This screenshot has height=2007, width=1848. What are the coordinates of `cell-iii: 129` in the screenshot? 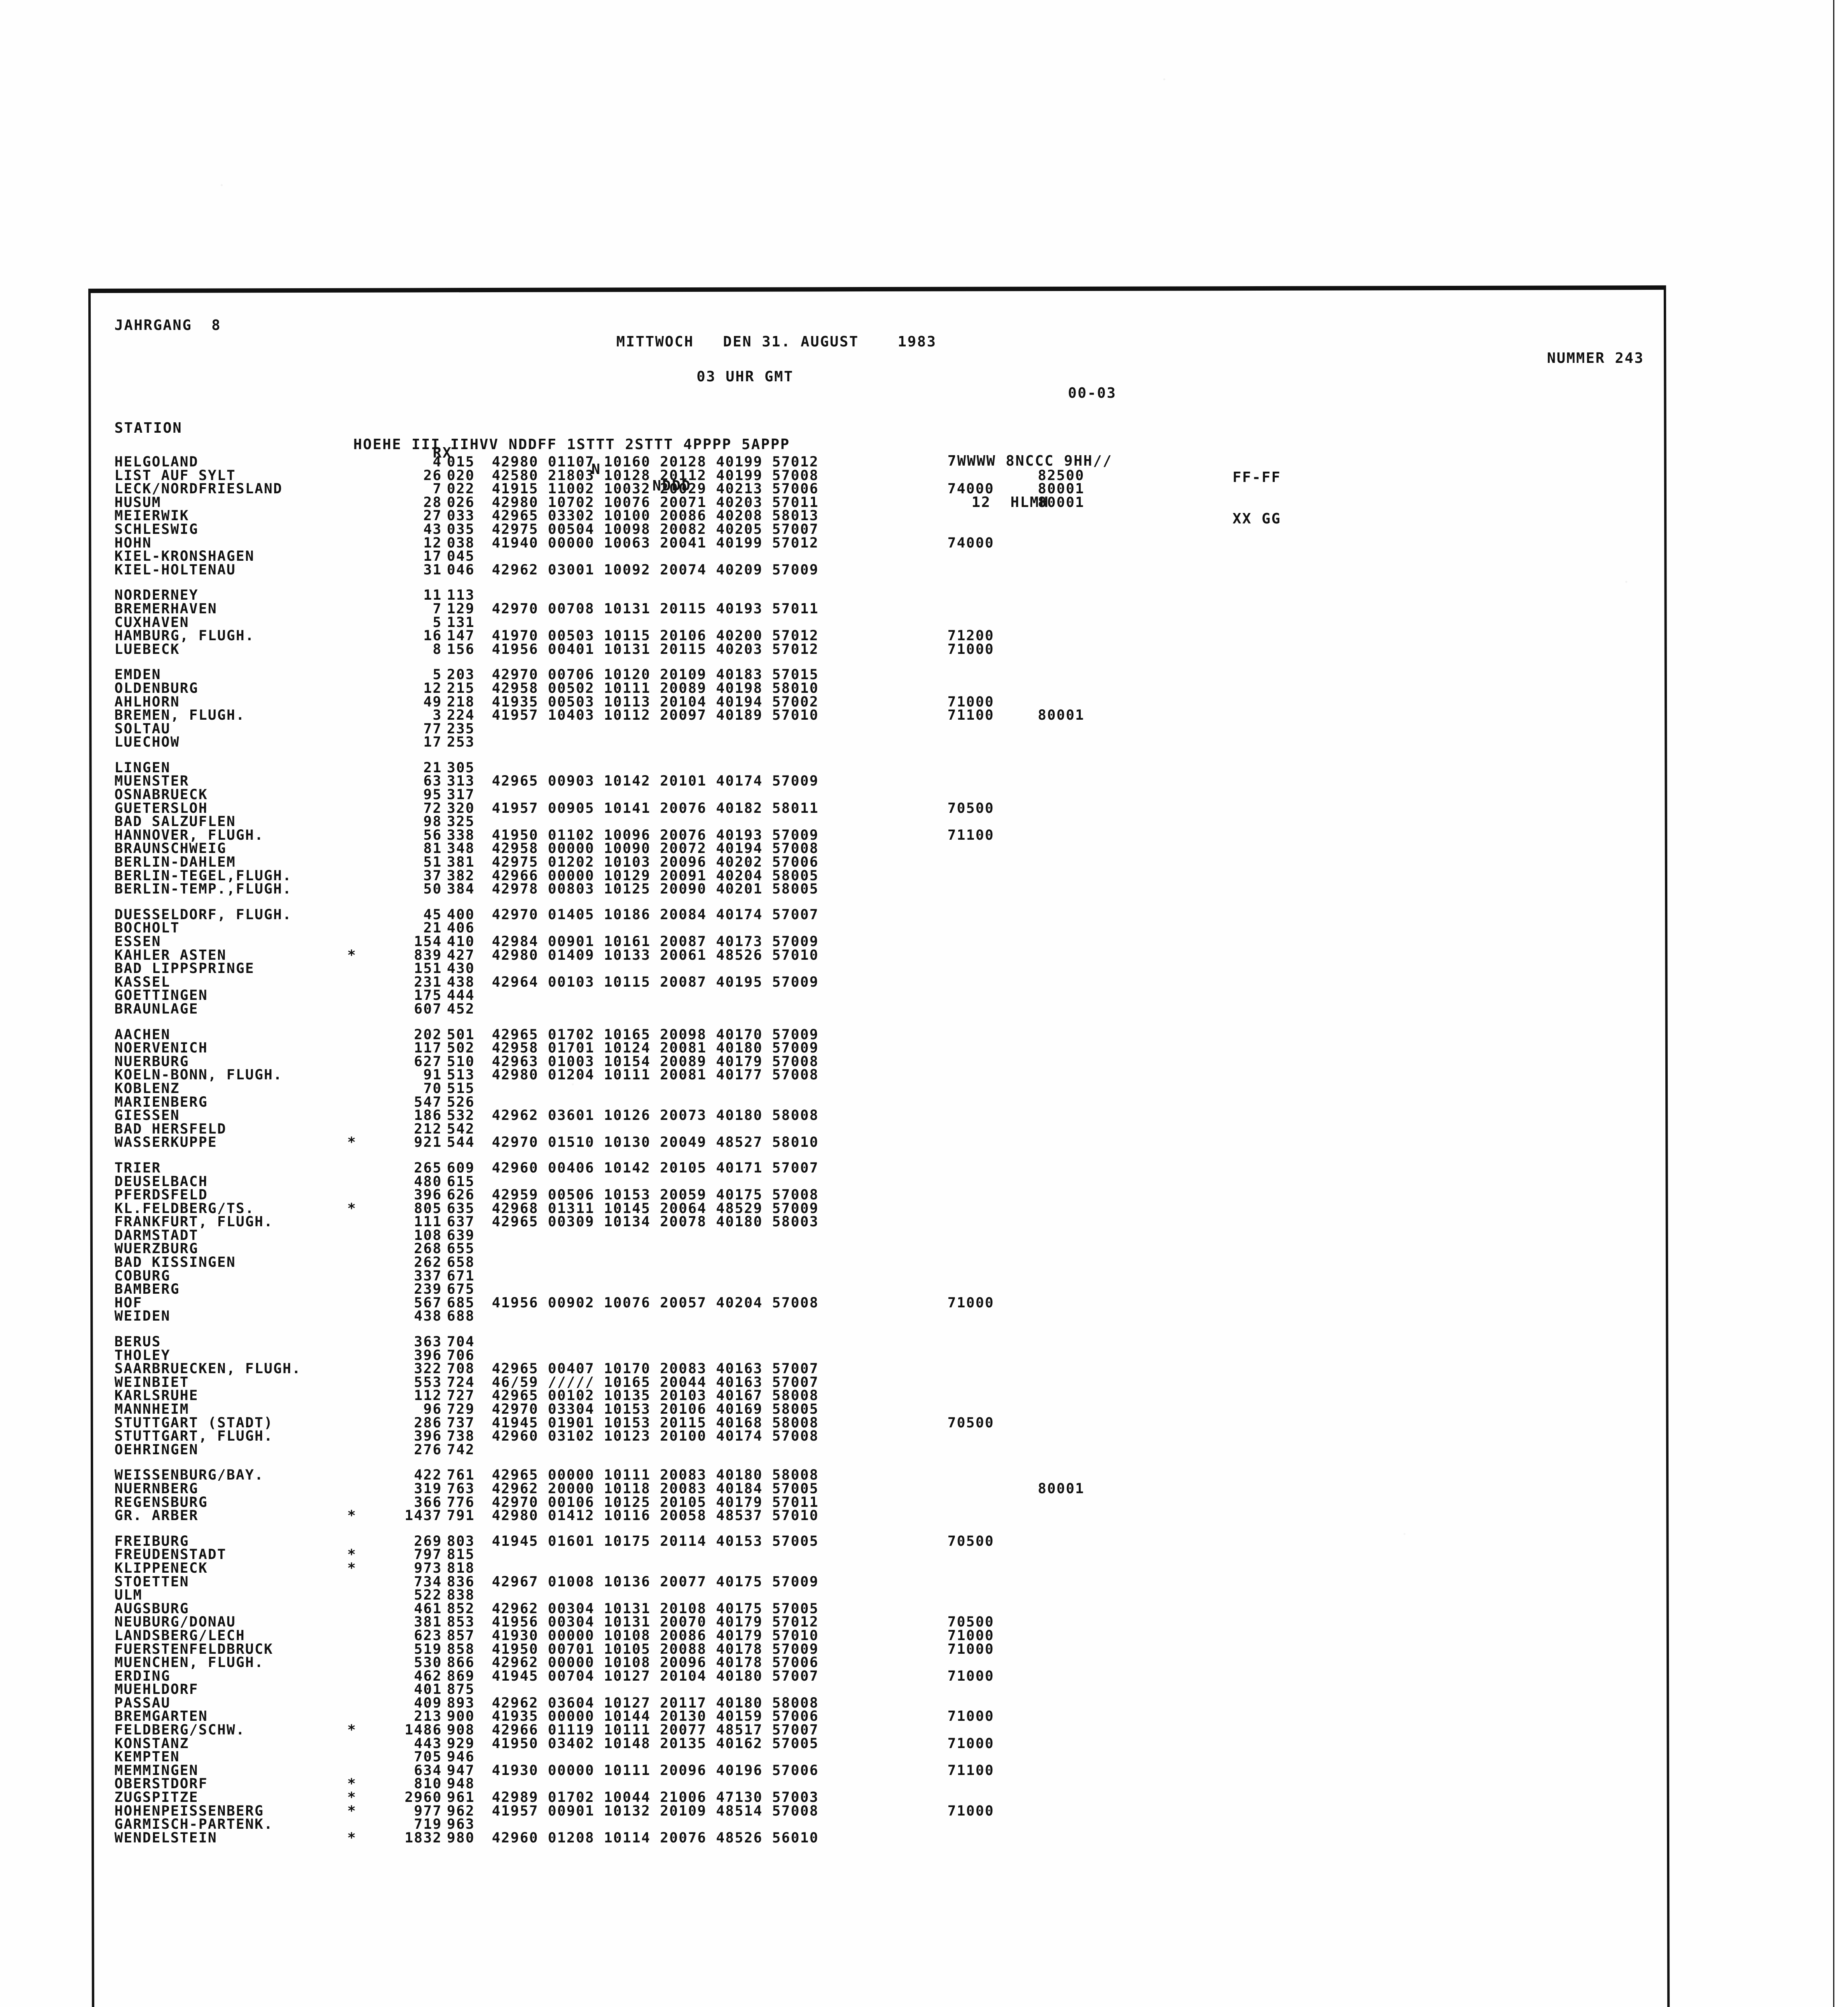 It's located at (461, 608).